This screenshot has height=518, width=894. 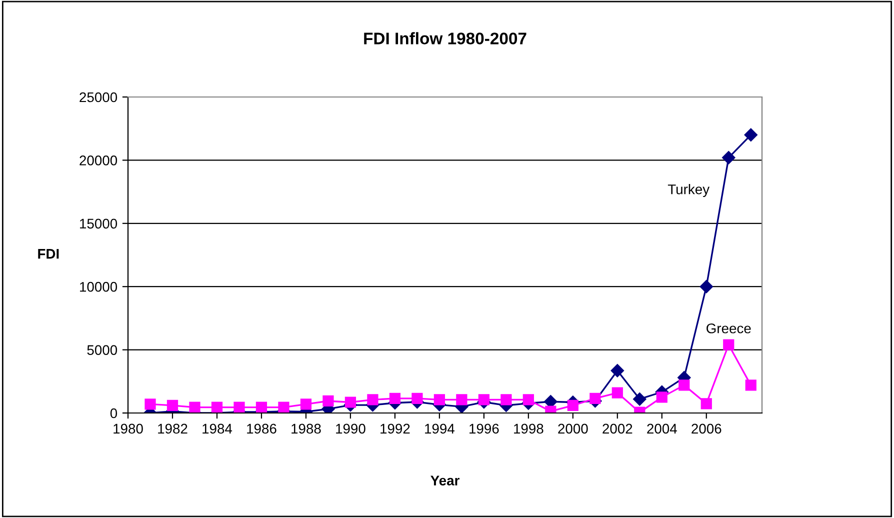 I want to click on y-tick-label: 25000, so click(x=99, y=97).